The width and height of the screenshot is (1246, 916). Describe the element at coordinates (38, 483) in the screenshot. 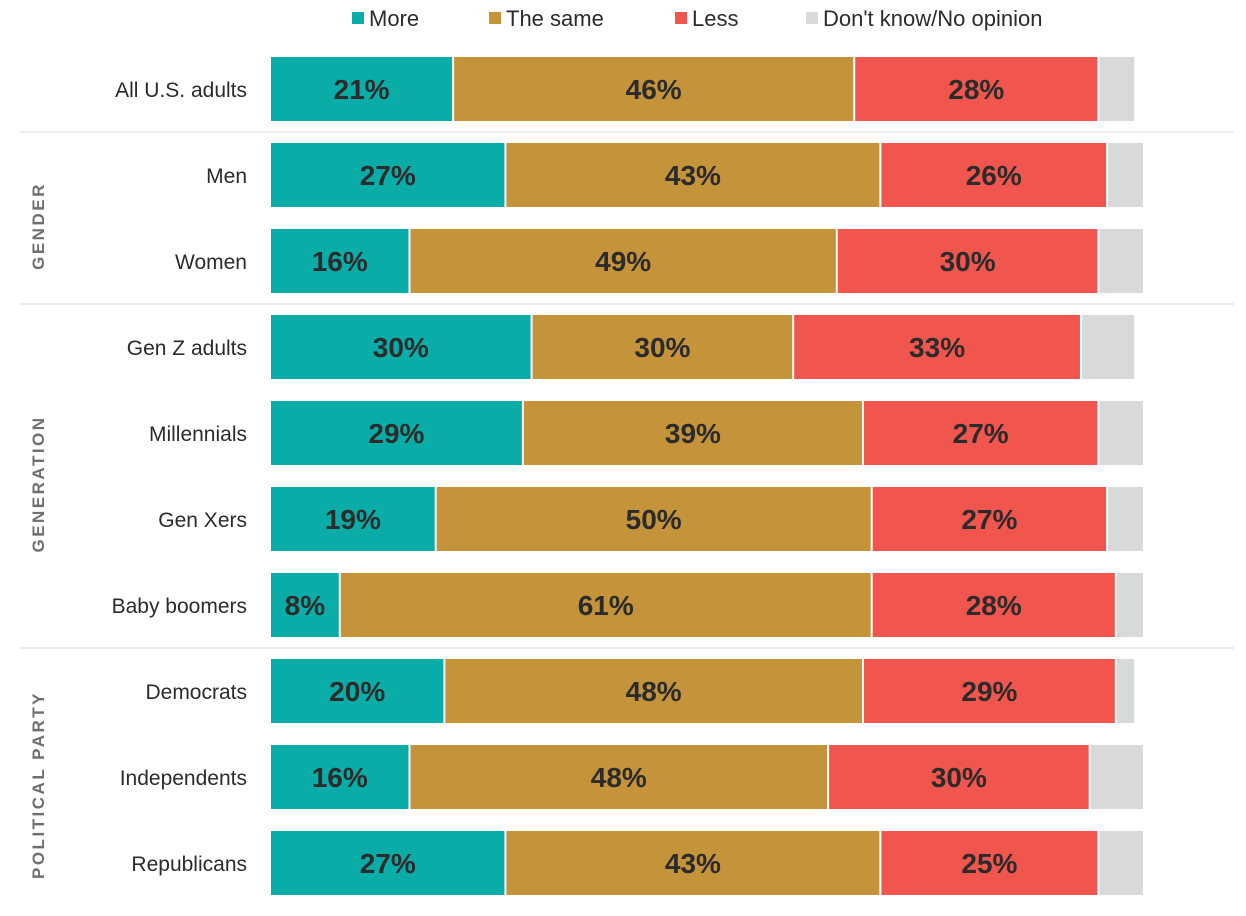

I see `group-label-generation: GENERATION` at that location.